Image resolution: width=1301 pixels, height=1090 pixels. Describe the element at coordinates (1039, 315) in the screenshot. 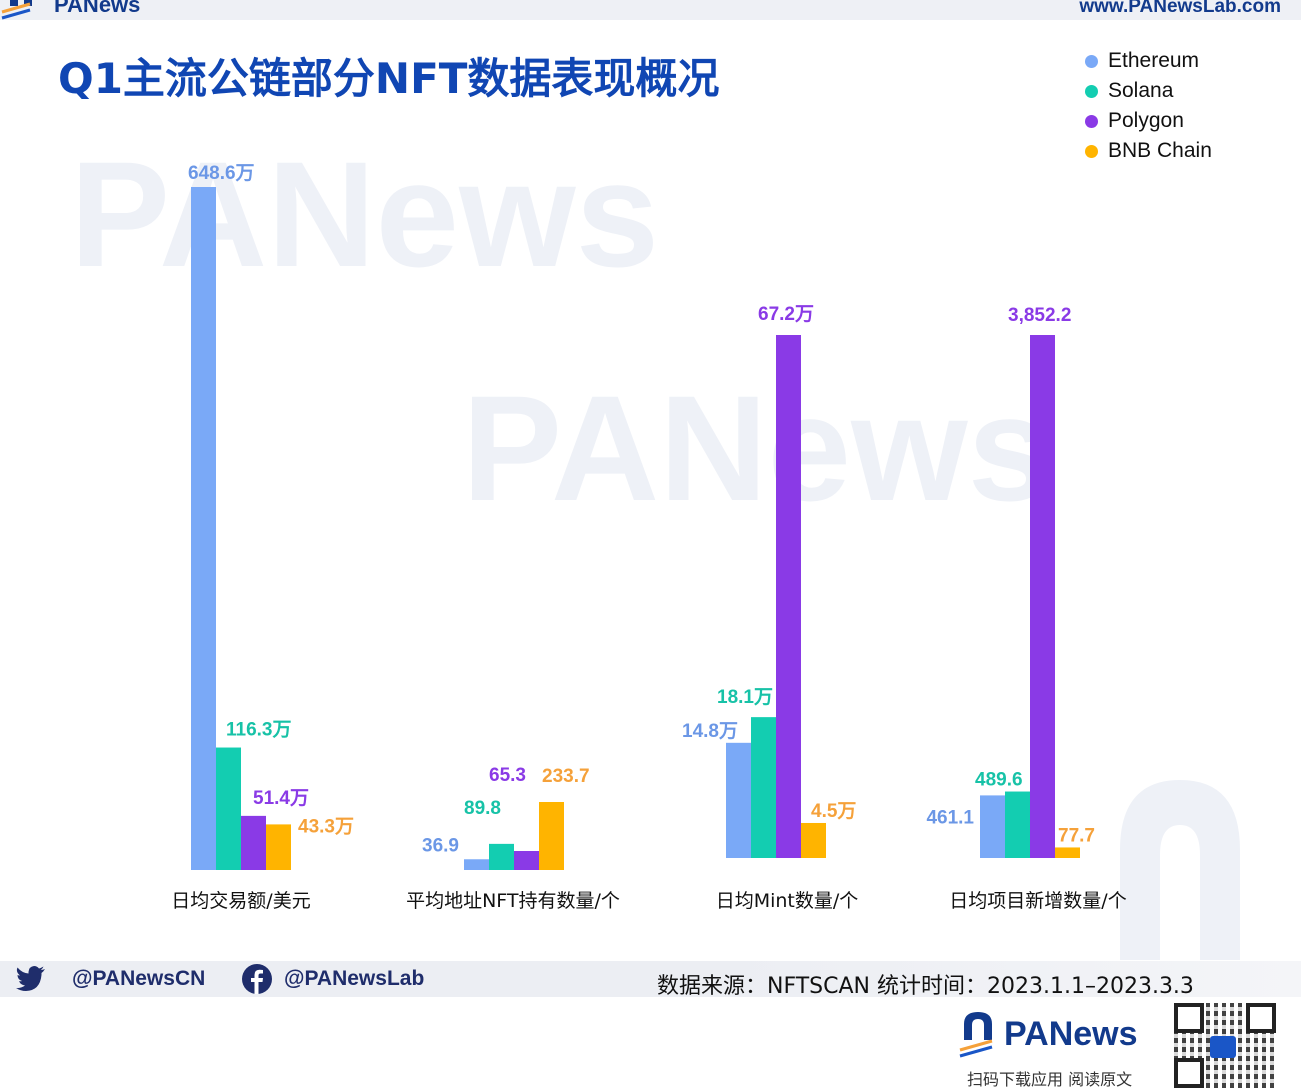

I see `data-label-polygon-3: 3,852.2` at that location.